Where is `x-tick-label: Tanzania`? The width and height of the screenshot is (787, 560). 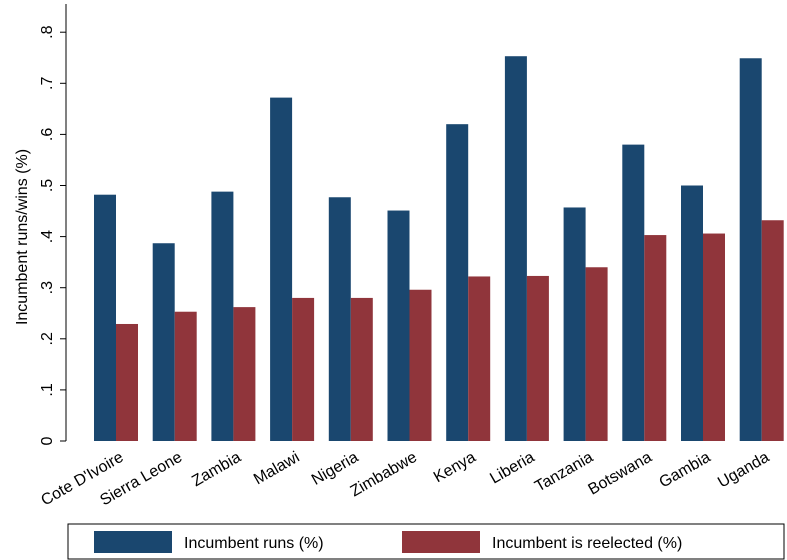
x-tick-label: Tanzania is located at coordinates (564, 472).